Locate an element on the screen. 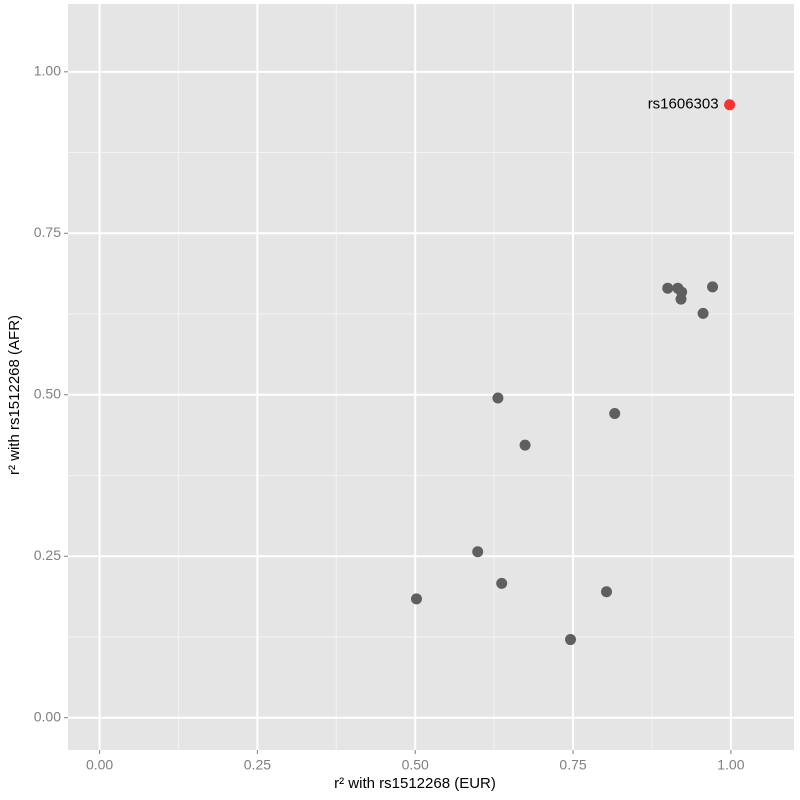 The image size is (800, 800). y-axis-label: r² with rs1512268 (AFR) is located at coordinates (14, 395).